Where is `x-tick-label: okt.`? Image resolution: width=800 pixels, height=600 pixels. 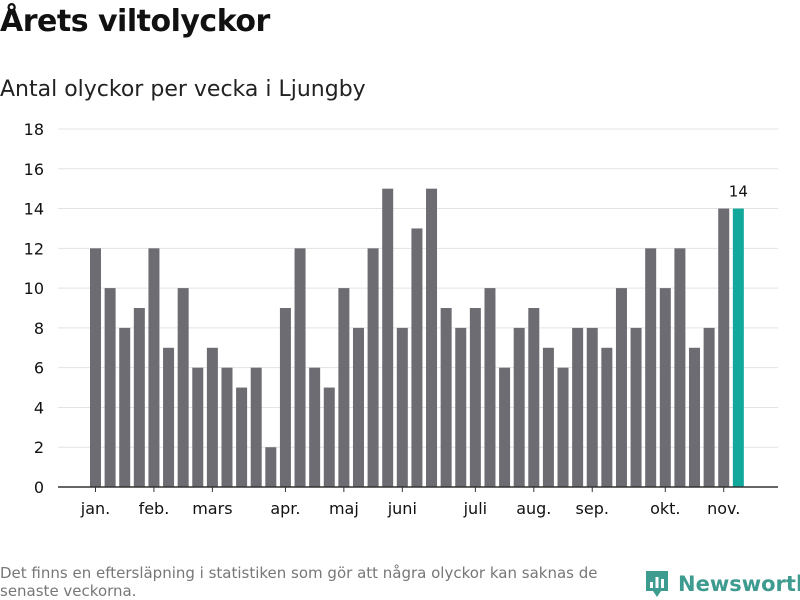
x-tick-label: okt. is located at coordinates (665, 508).